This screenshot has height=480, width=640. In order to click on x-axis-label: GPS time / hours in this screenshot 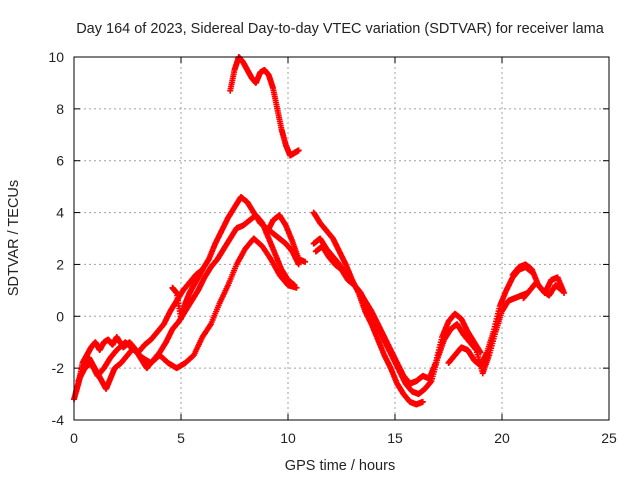, I will do `click(340, 466)`.